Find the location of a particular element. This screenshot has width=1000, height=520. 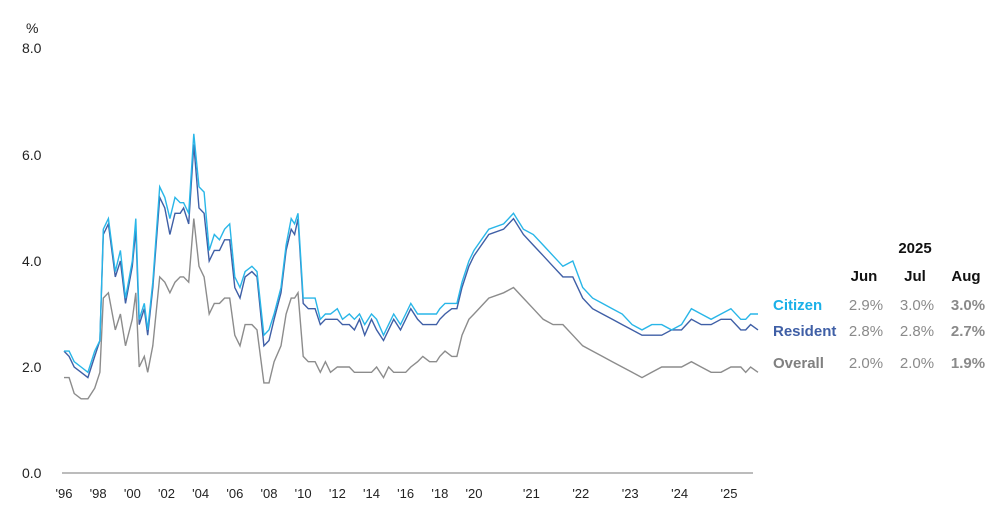

x-tick-label: '02 is located at coordinates (166, 493).